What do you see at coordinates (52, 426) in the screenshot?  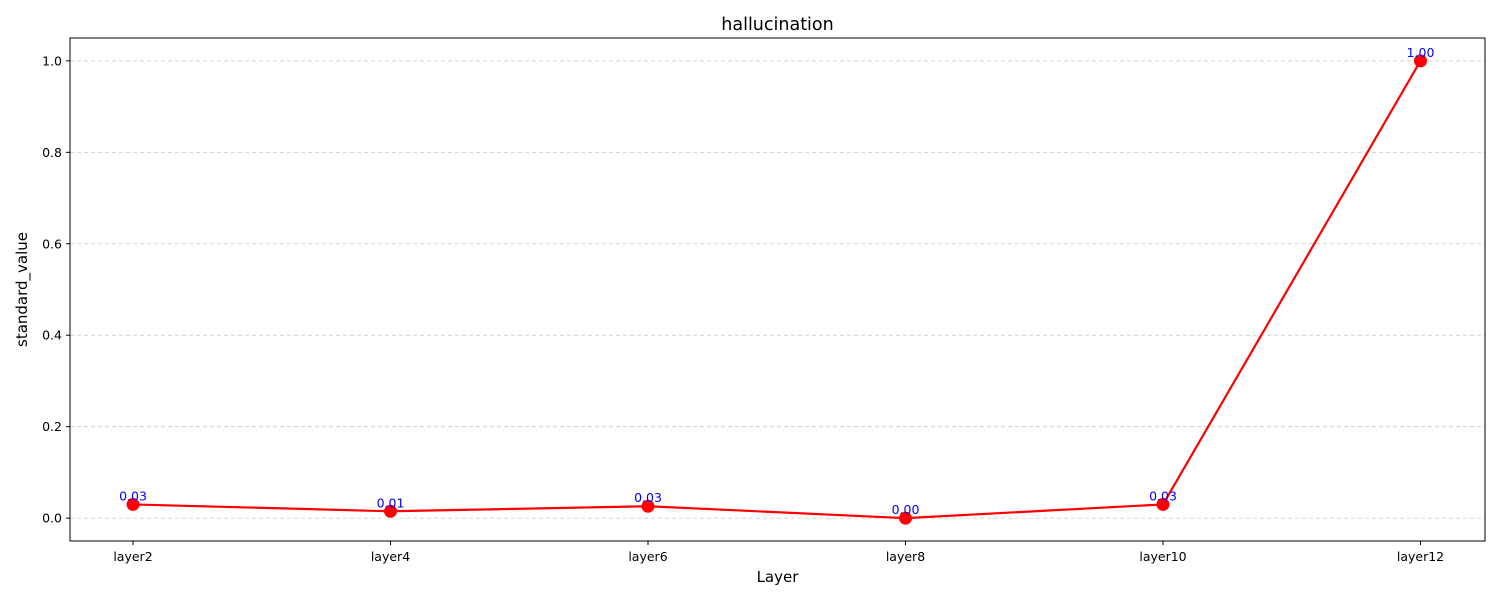 I see `y-tick-label: 0.2` at bounding box center [52, 426].